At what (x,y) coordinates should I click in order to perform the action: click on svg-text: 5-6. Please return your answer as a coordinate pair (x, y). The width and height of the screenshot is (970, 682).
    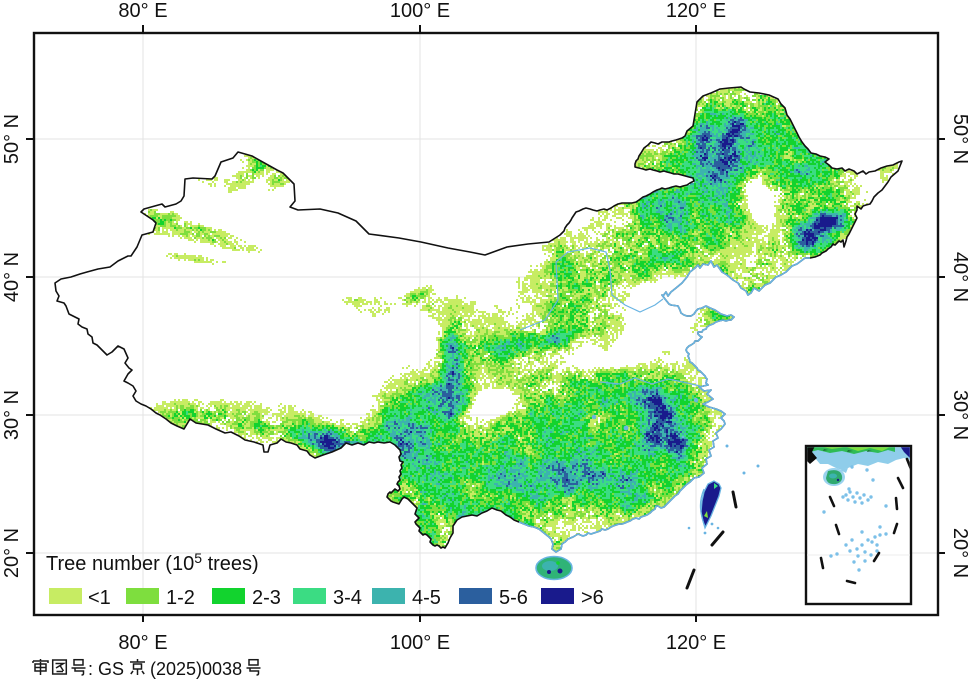
    Looking at the image, I should click on (513, 598).